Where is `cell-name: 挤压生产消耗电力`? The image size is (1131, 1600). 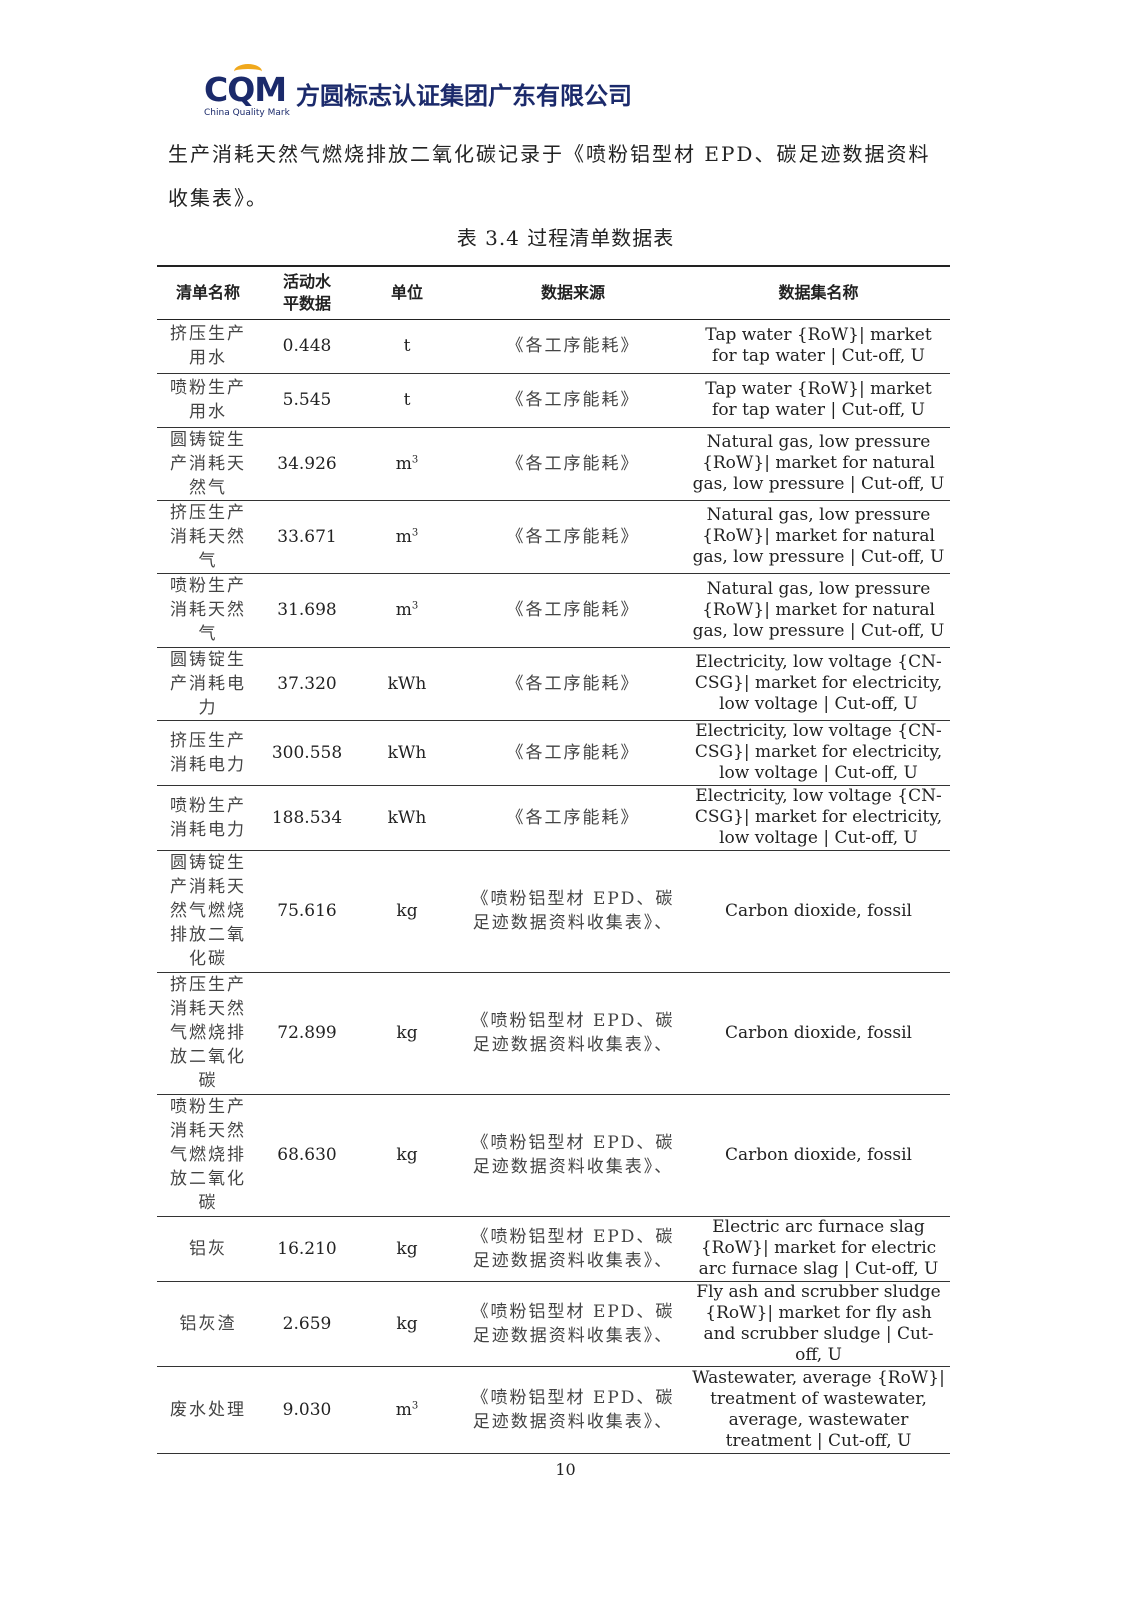
cell-name: 挤压生产消耗电力 is located at coordinates (208, 752).